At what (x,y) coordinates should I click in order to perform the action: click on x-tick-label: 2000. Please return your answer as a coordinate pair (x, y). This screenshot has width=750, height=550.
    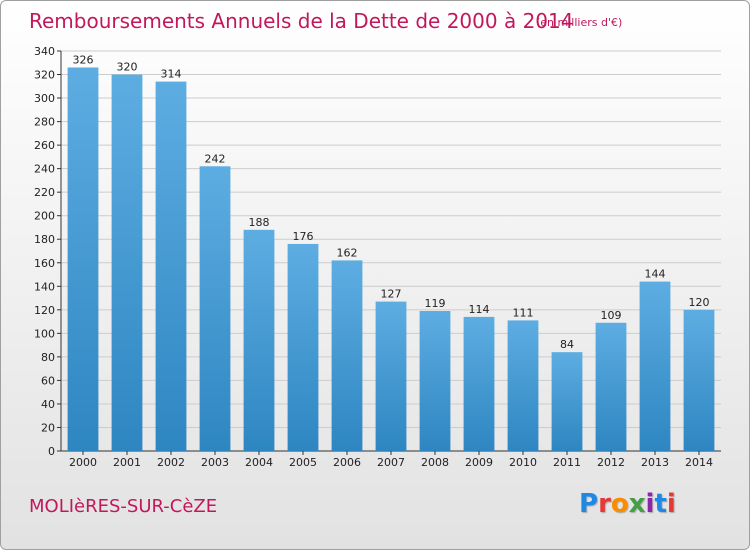
    Looking at the image, I should click on (83, 462).